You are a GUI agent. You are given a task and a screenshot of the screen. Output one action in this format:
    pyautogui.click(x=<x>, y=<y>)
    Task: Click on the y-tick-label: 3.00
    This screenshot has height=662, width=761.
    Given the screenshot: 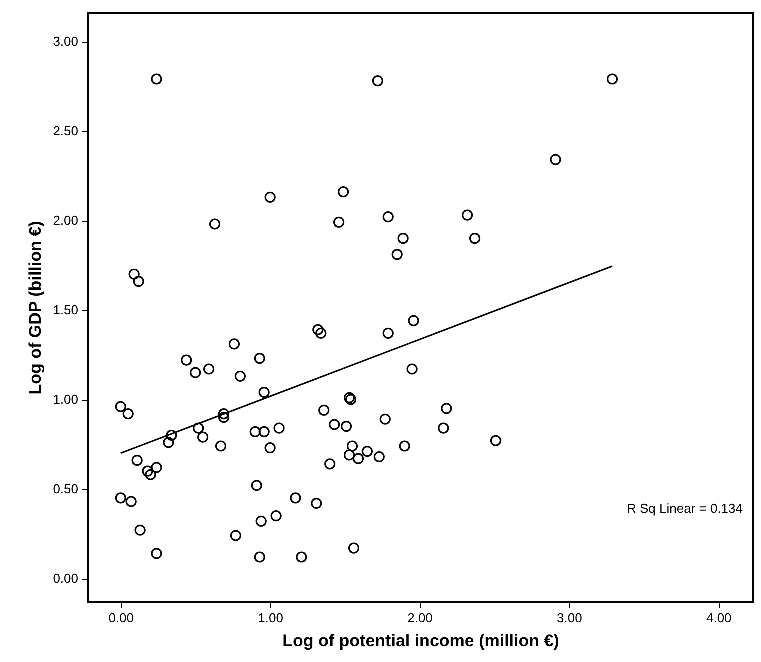 What is the action you would take?
    pyautogui.click(x=65, y=42)
    